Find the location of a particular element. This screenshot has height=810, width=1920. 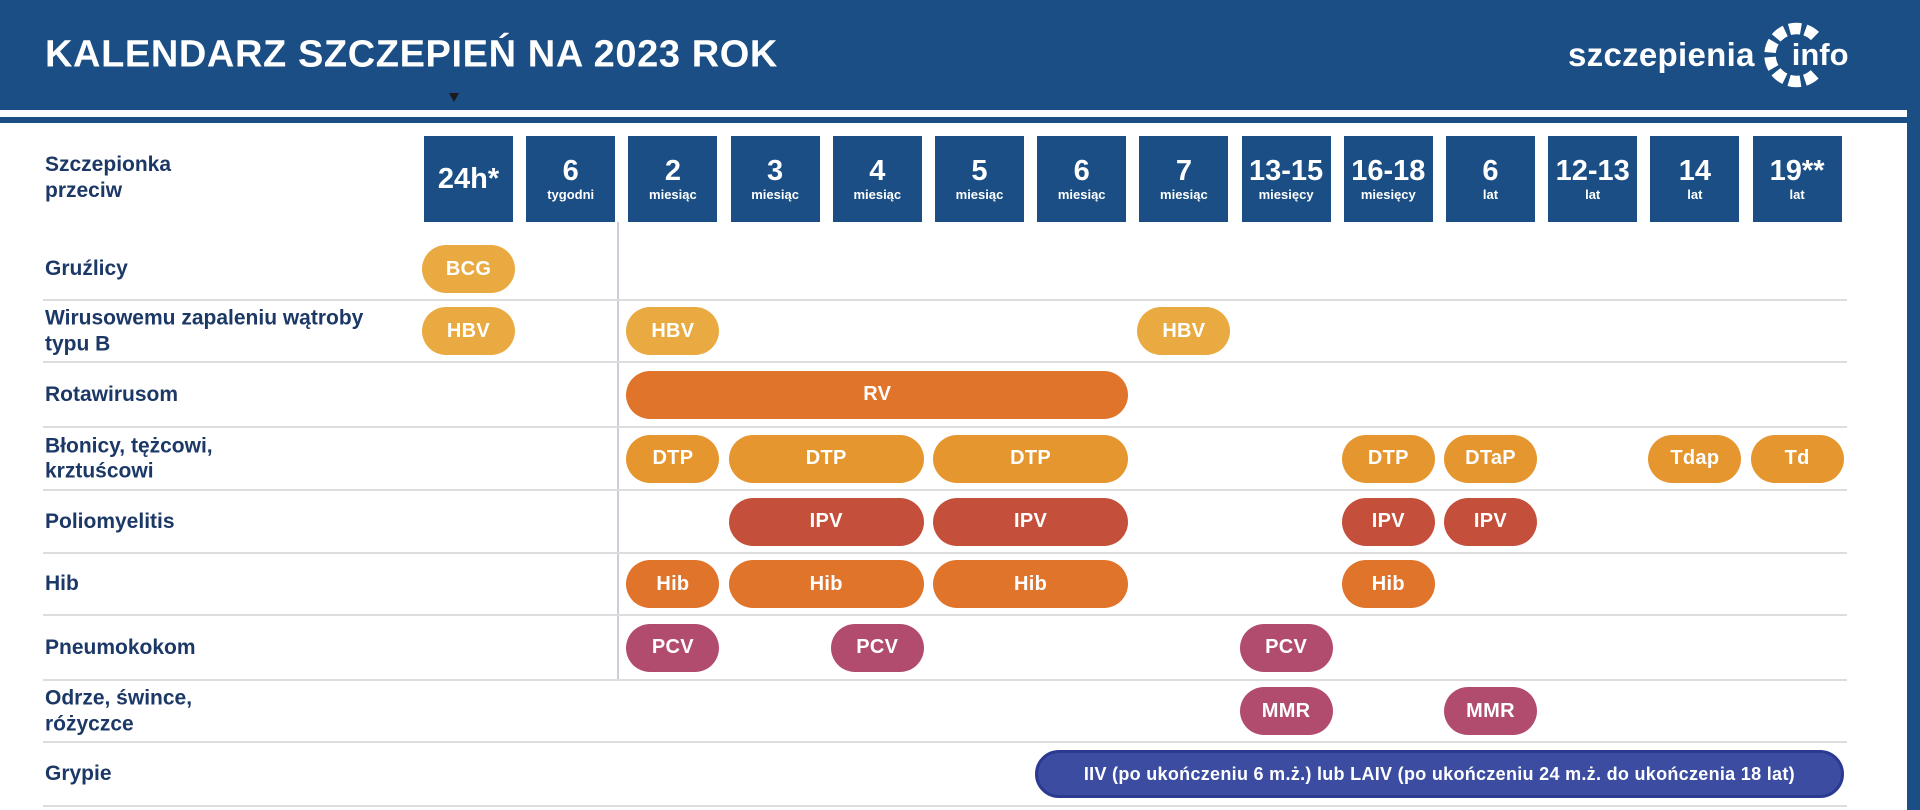

column-age-value: 16-18 is located at coordinates (1388, 171).